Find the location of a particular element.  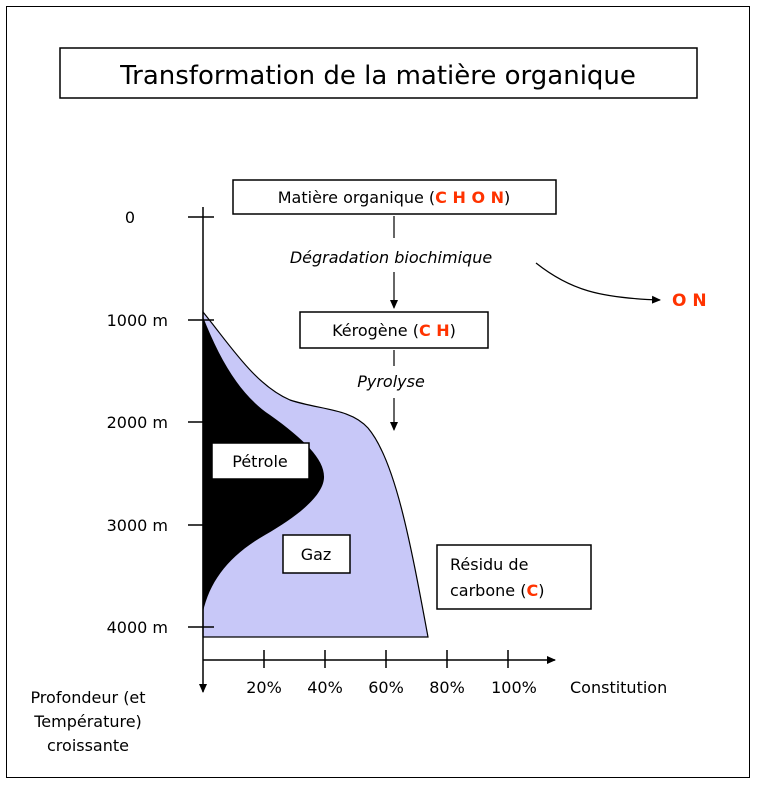

composition-axis-label: Constitution is located at coordinates (618, 687).